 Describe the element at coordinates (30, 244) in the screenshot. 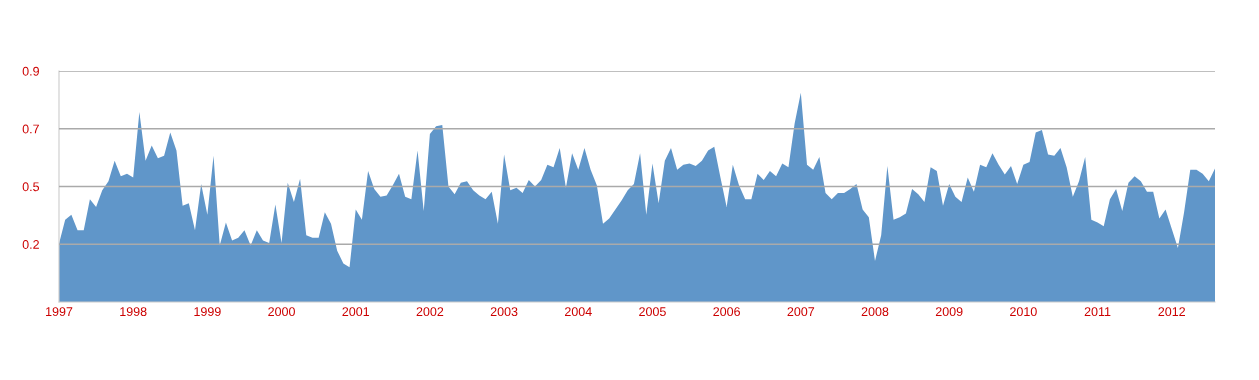

I see `y-tick-label: 0.2` at that location.